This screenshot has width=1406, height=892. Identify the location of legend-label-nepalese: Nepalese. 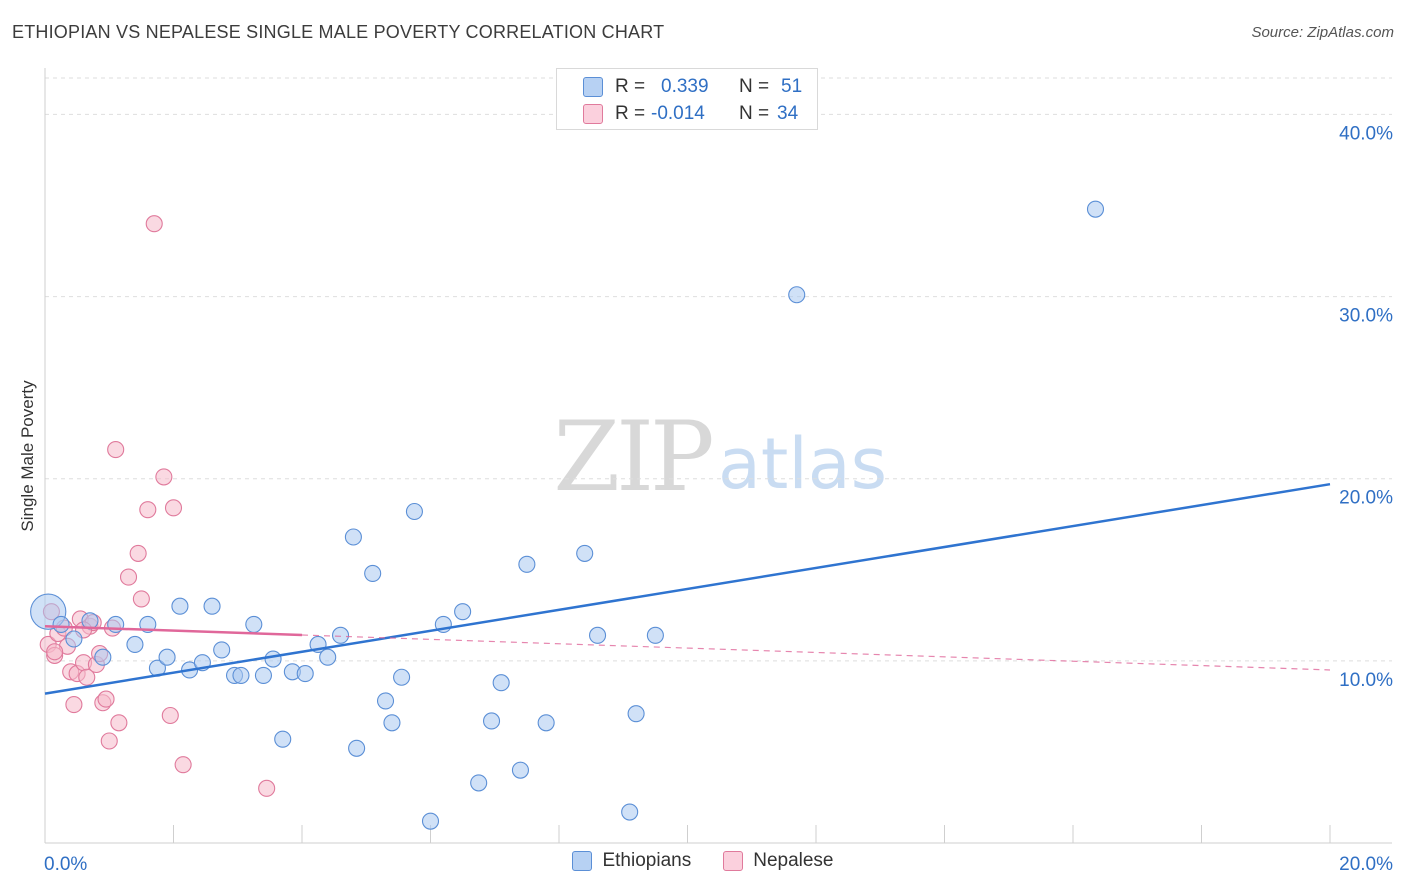
(793, 860).